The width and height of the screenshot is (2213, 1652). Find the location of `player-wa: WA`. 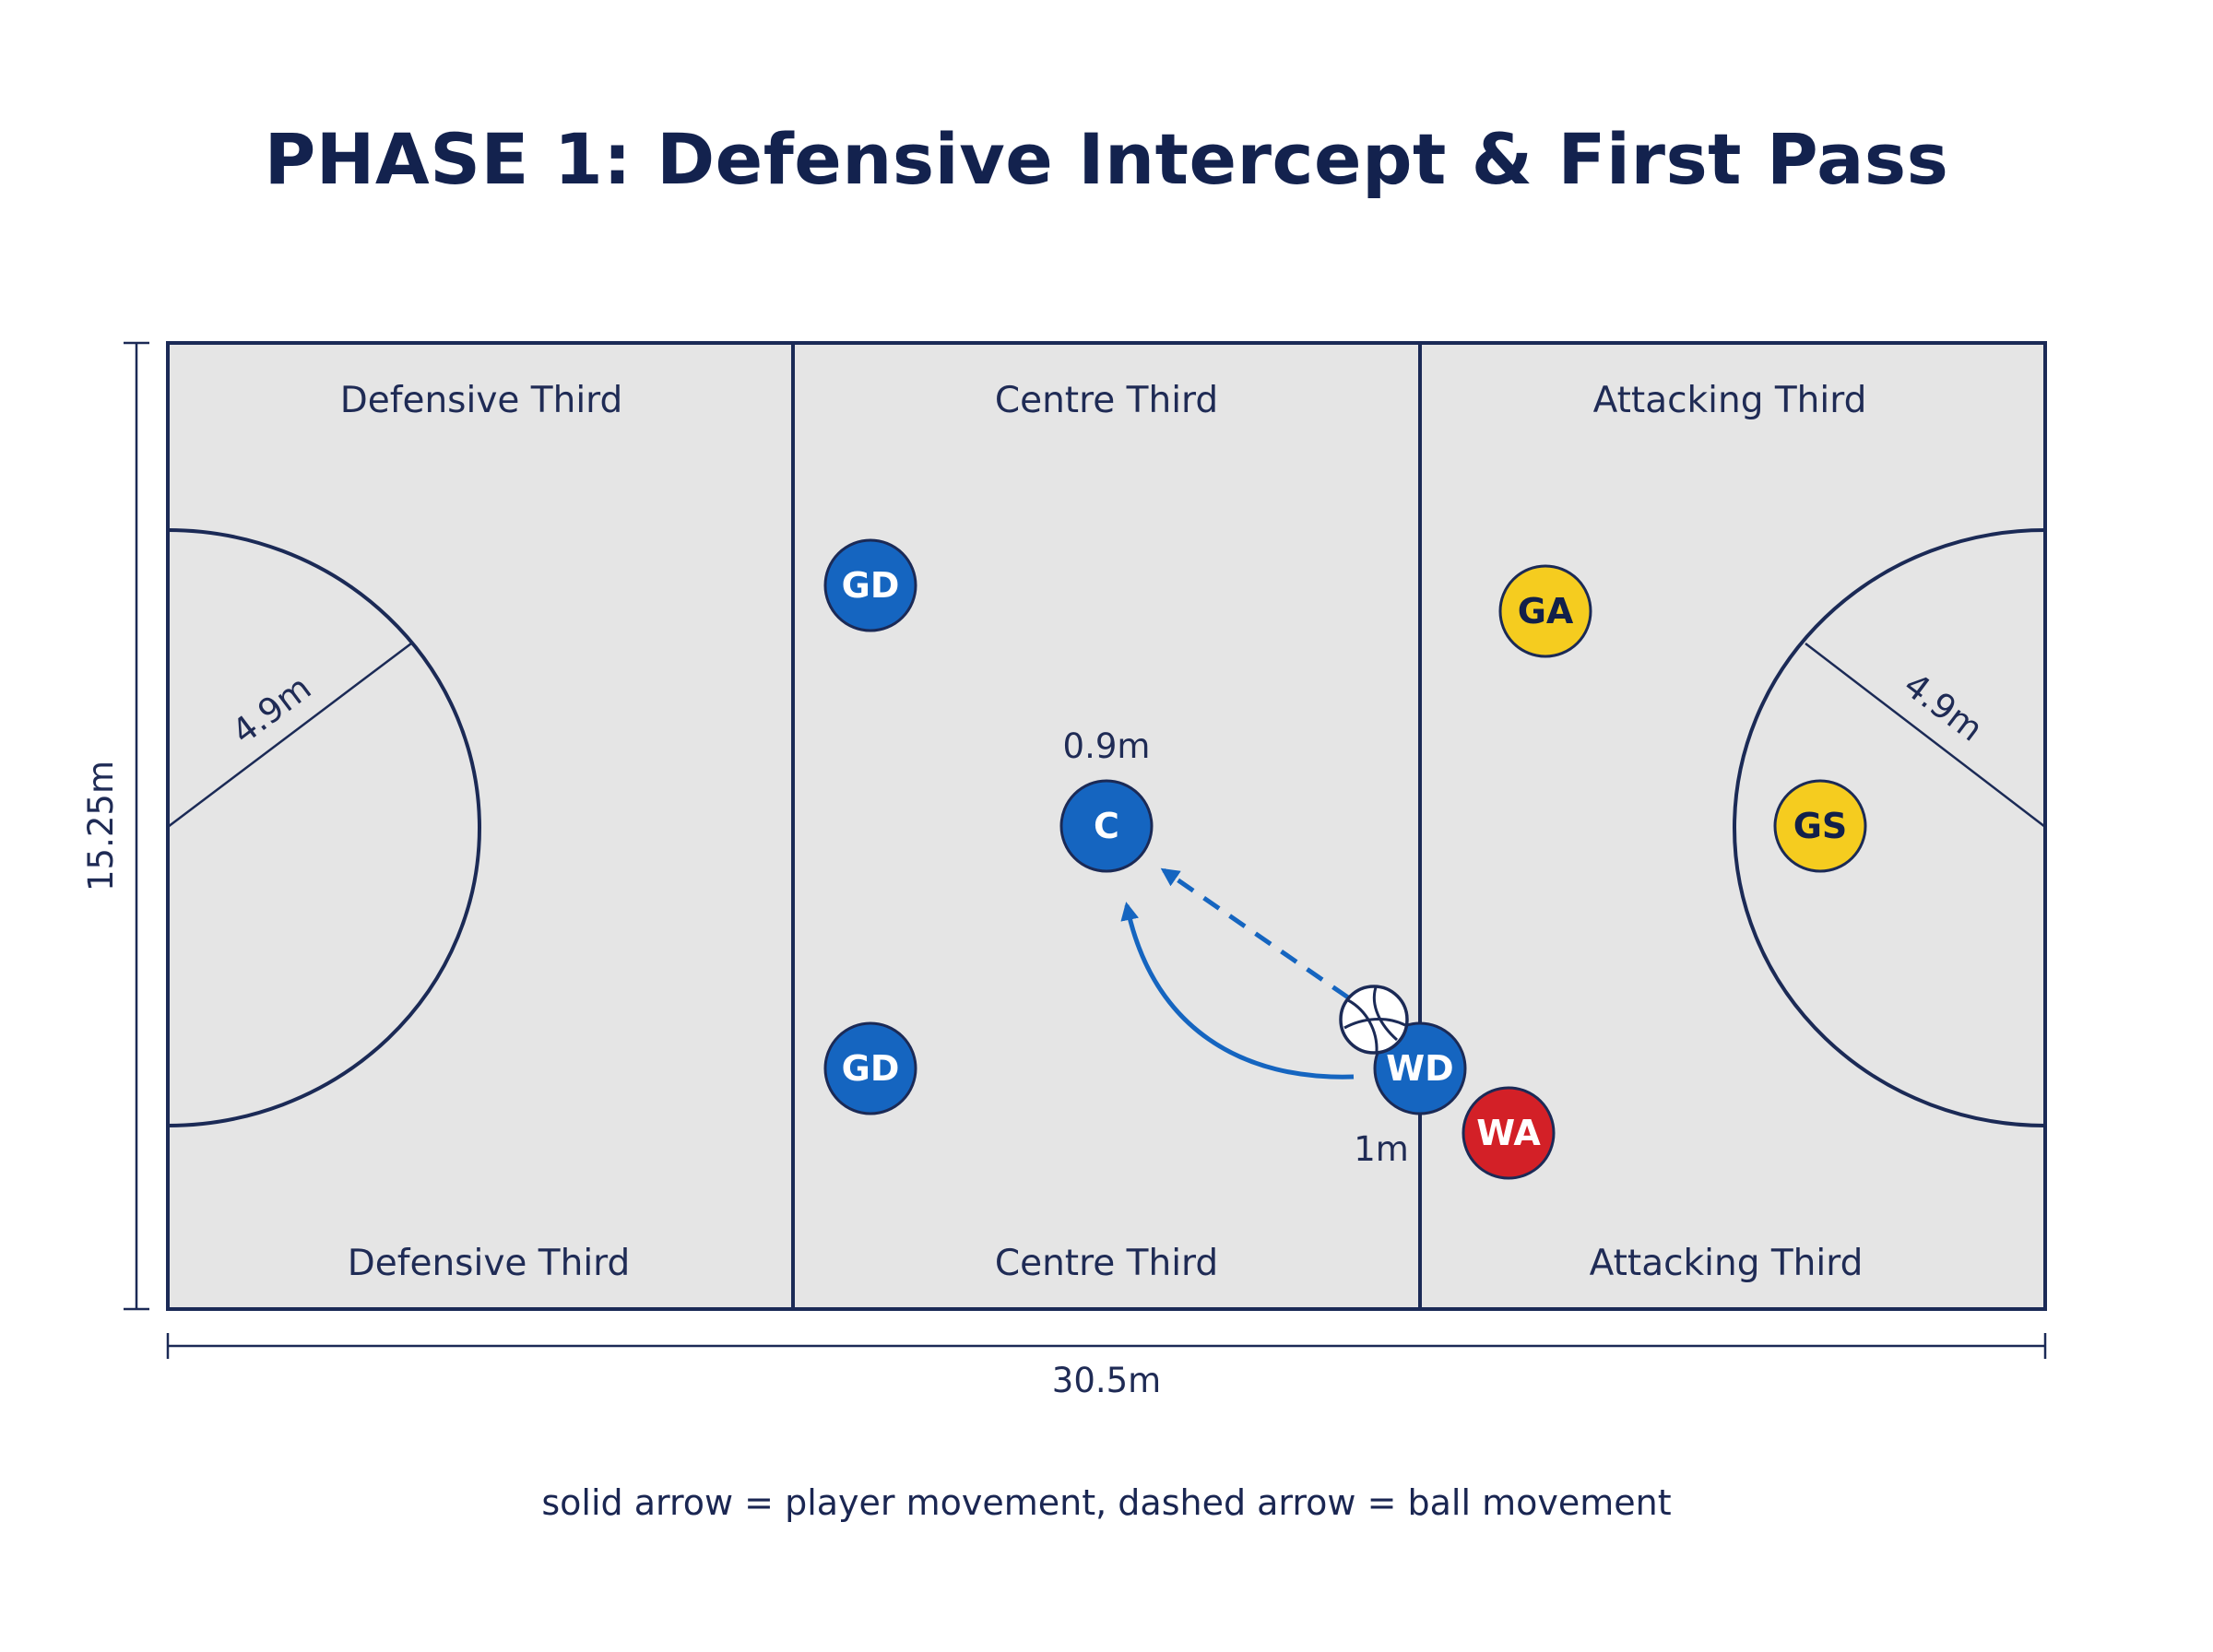

player-wa: WA is located at coordinates (1509, 1133).